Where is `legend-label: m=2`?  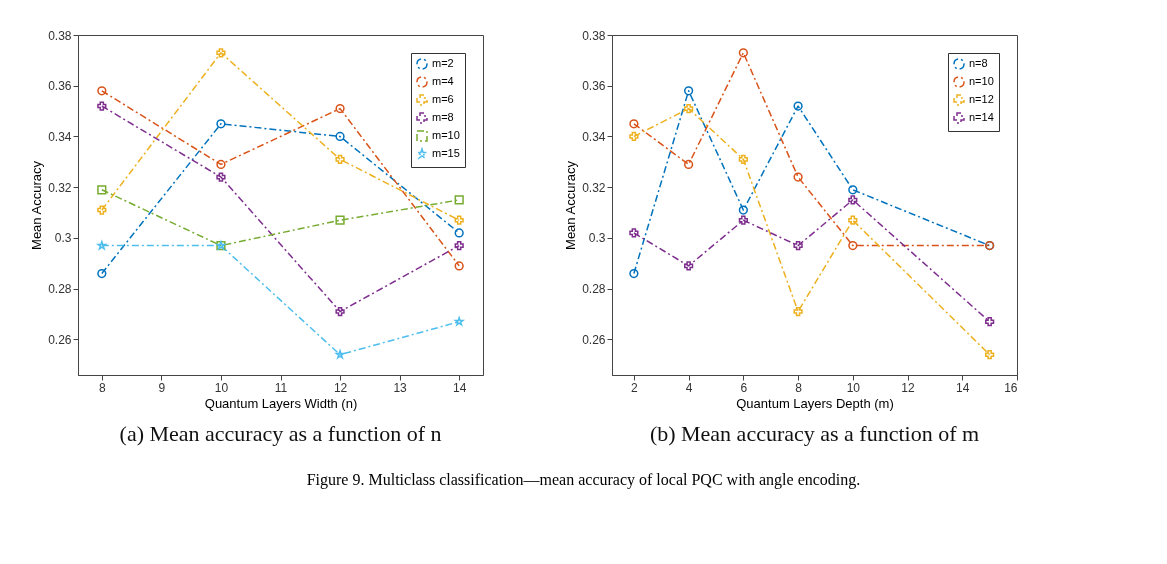
legend-label: m=2 is located at coordinates (443, 63).